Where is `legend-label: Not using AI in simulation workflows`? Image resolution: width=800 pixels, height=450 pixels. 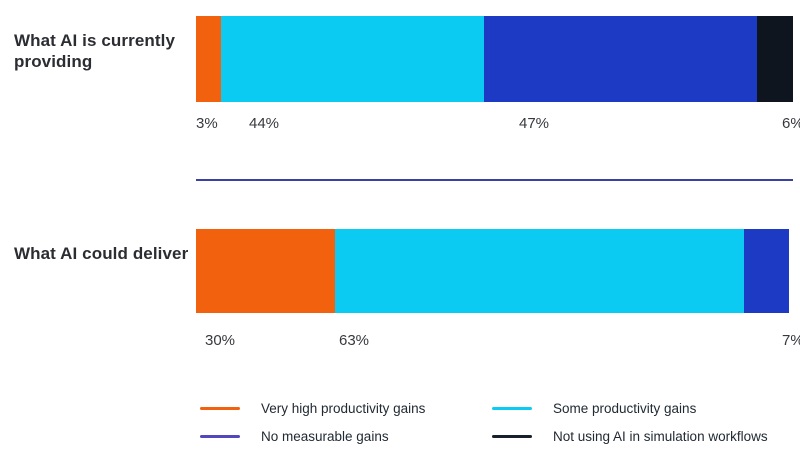
legend-label: Not using AI in simulation workflows is located at coordinates (660, 436).